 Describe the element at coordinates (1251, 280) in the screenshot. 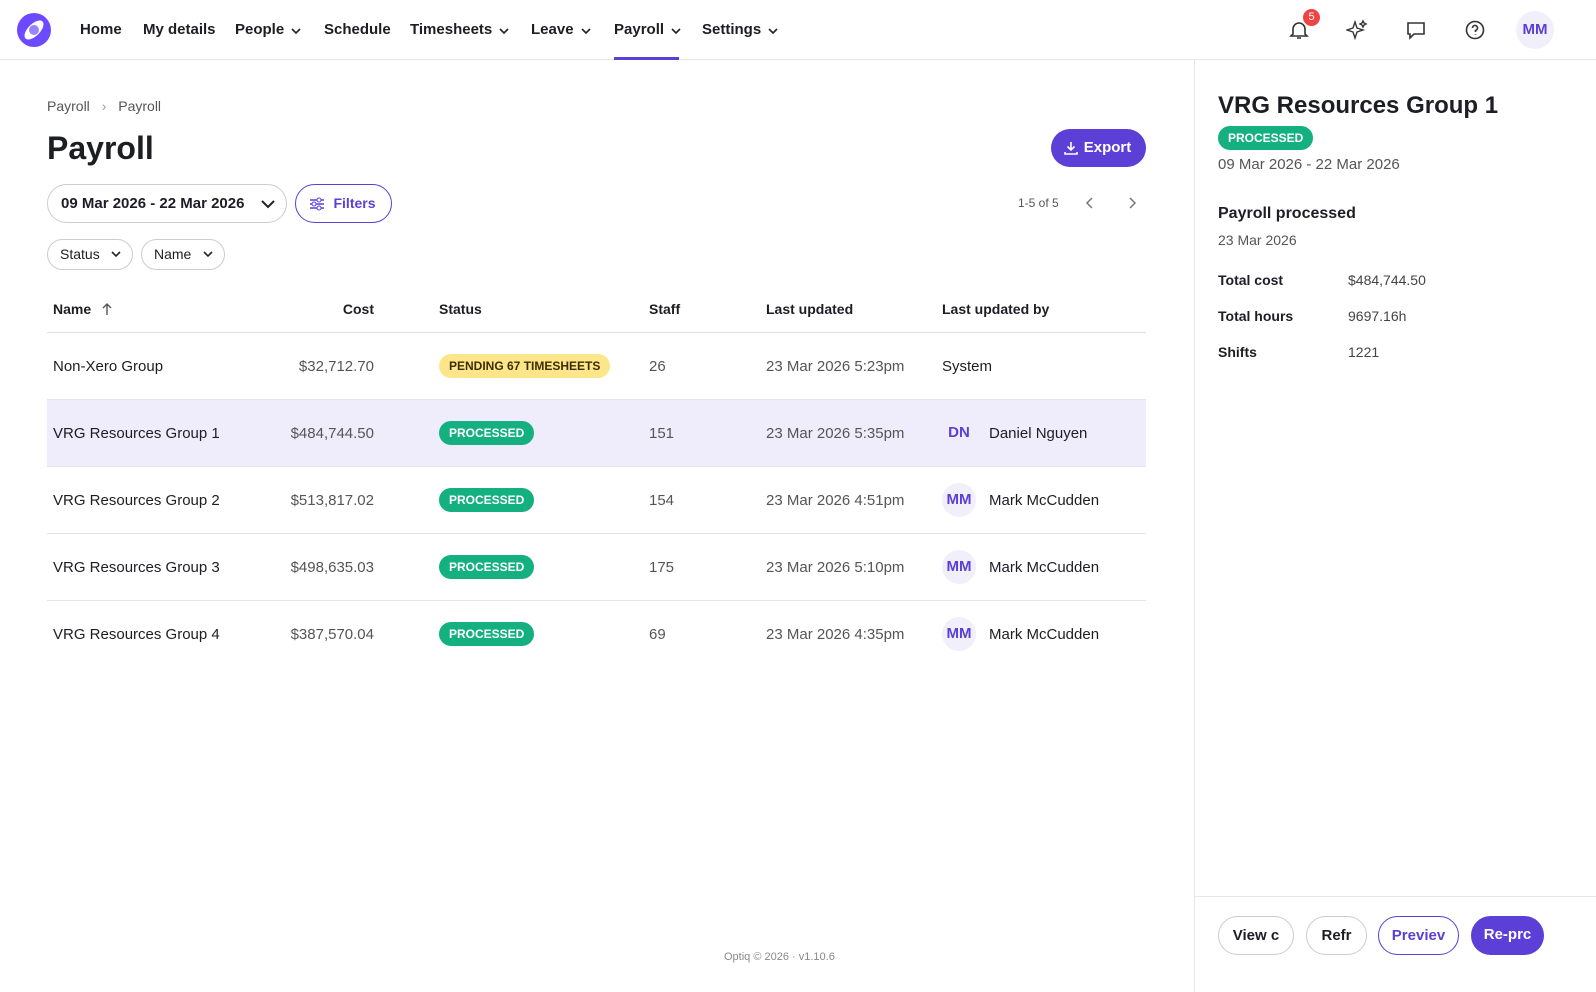

I see `detail-label: Total cost` at that location.